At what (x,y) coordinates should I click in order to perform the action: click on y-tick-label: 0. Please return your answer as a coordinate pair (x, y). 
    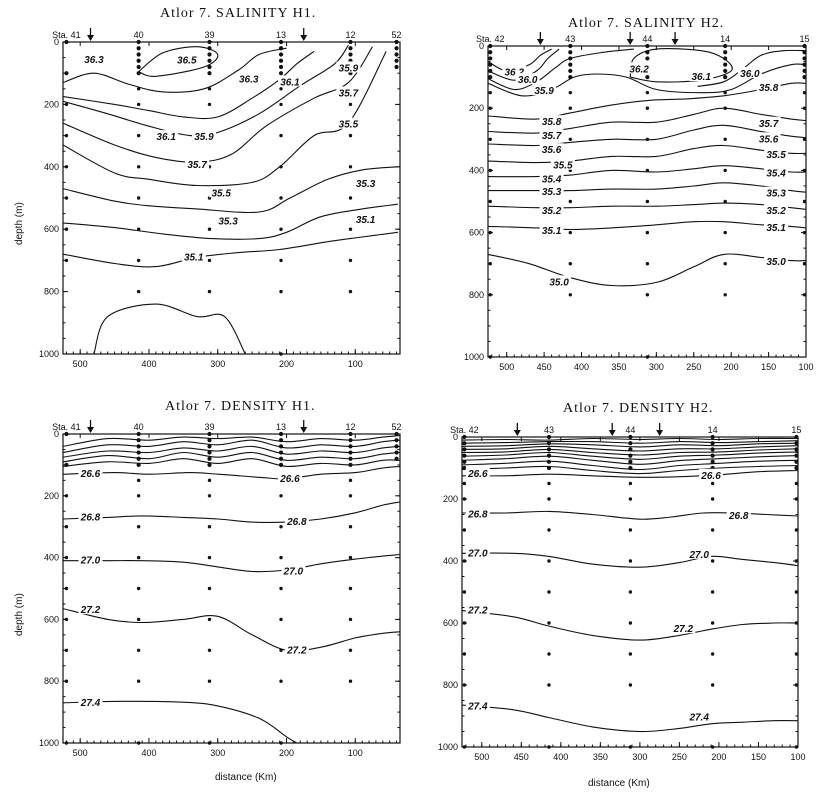
    Looking at the image, I should click on (481, 46).